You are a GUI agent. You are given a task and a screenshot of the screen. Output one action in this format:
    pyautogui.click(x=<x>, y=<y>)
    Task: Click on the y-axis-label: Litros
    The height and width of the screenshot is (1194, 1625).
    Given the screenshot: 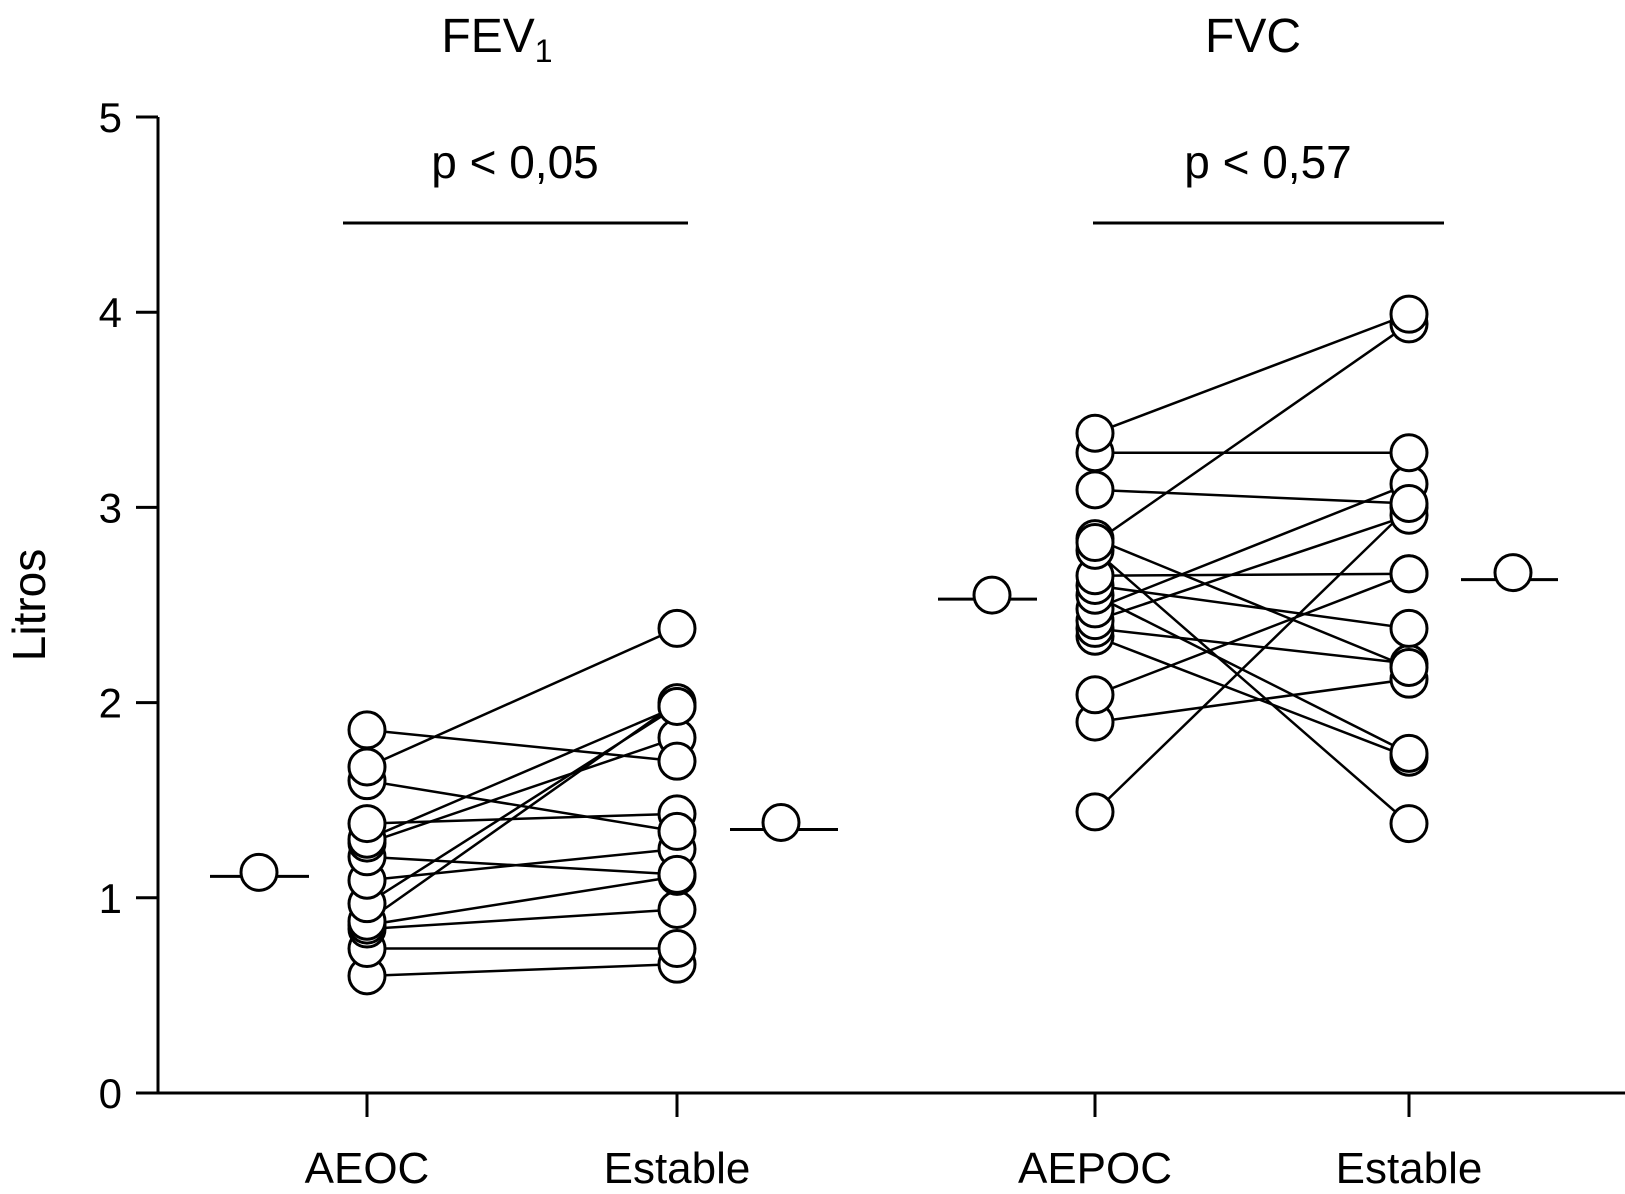 What is the action you would take?
    pyautogui.click(x=29, y=605)
    